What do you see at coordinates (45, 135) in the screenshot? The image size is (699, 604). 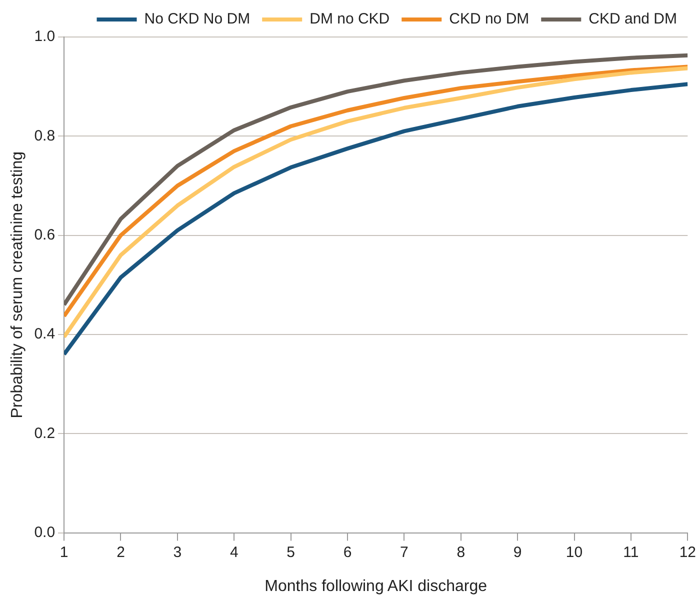 I see `y-tick-label: 0.8` at bounding box center [45, 135].